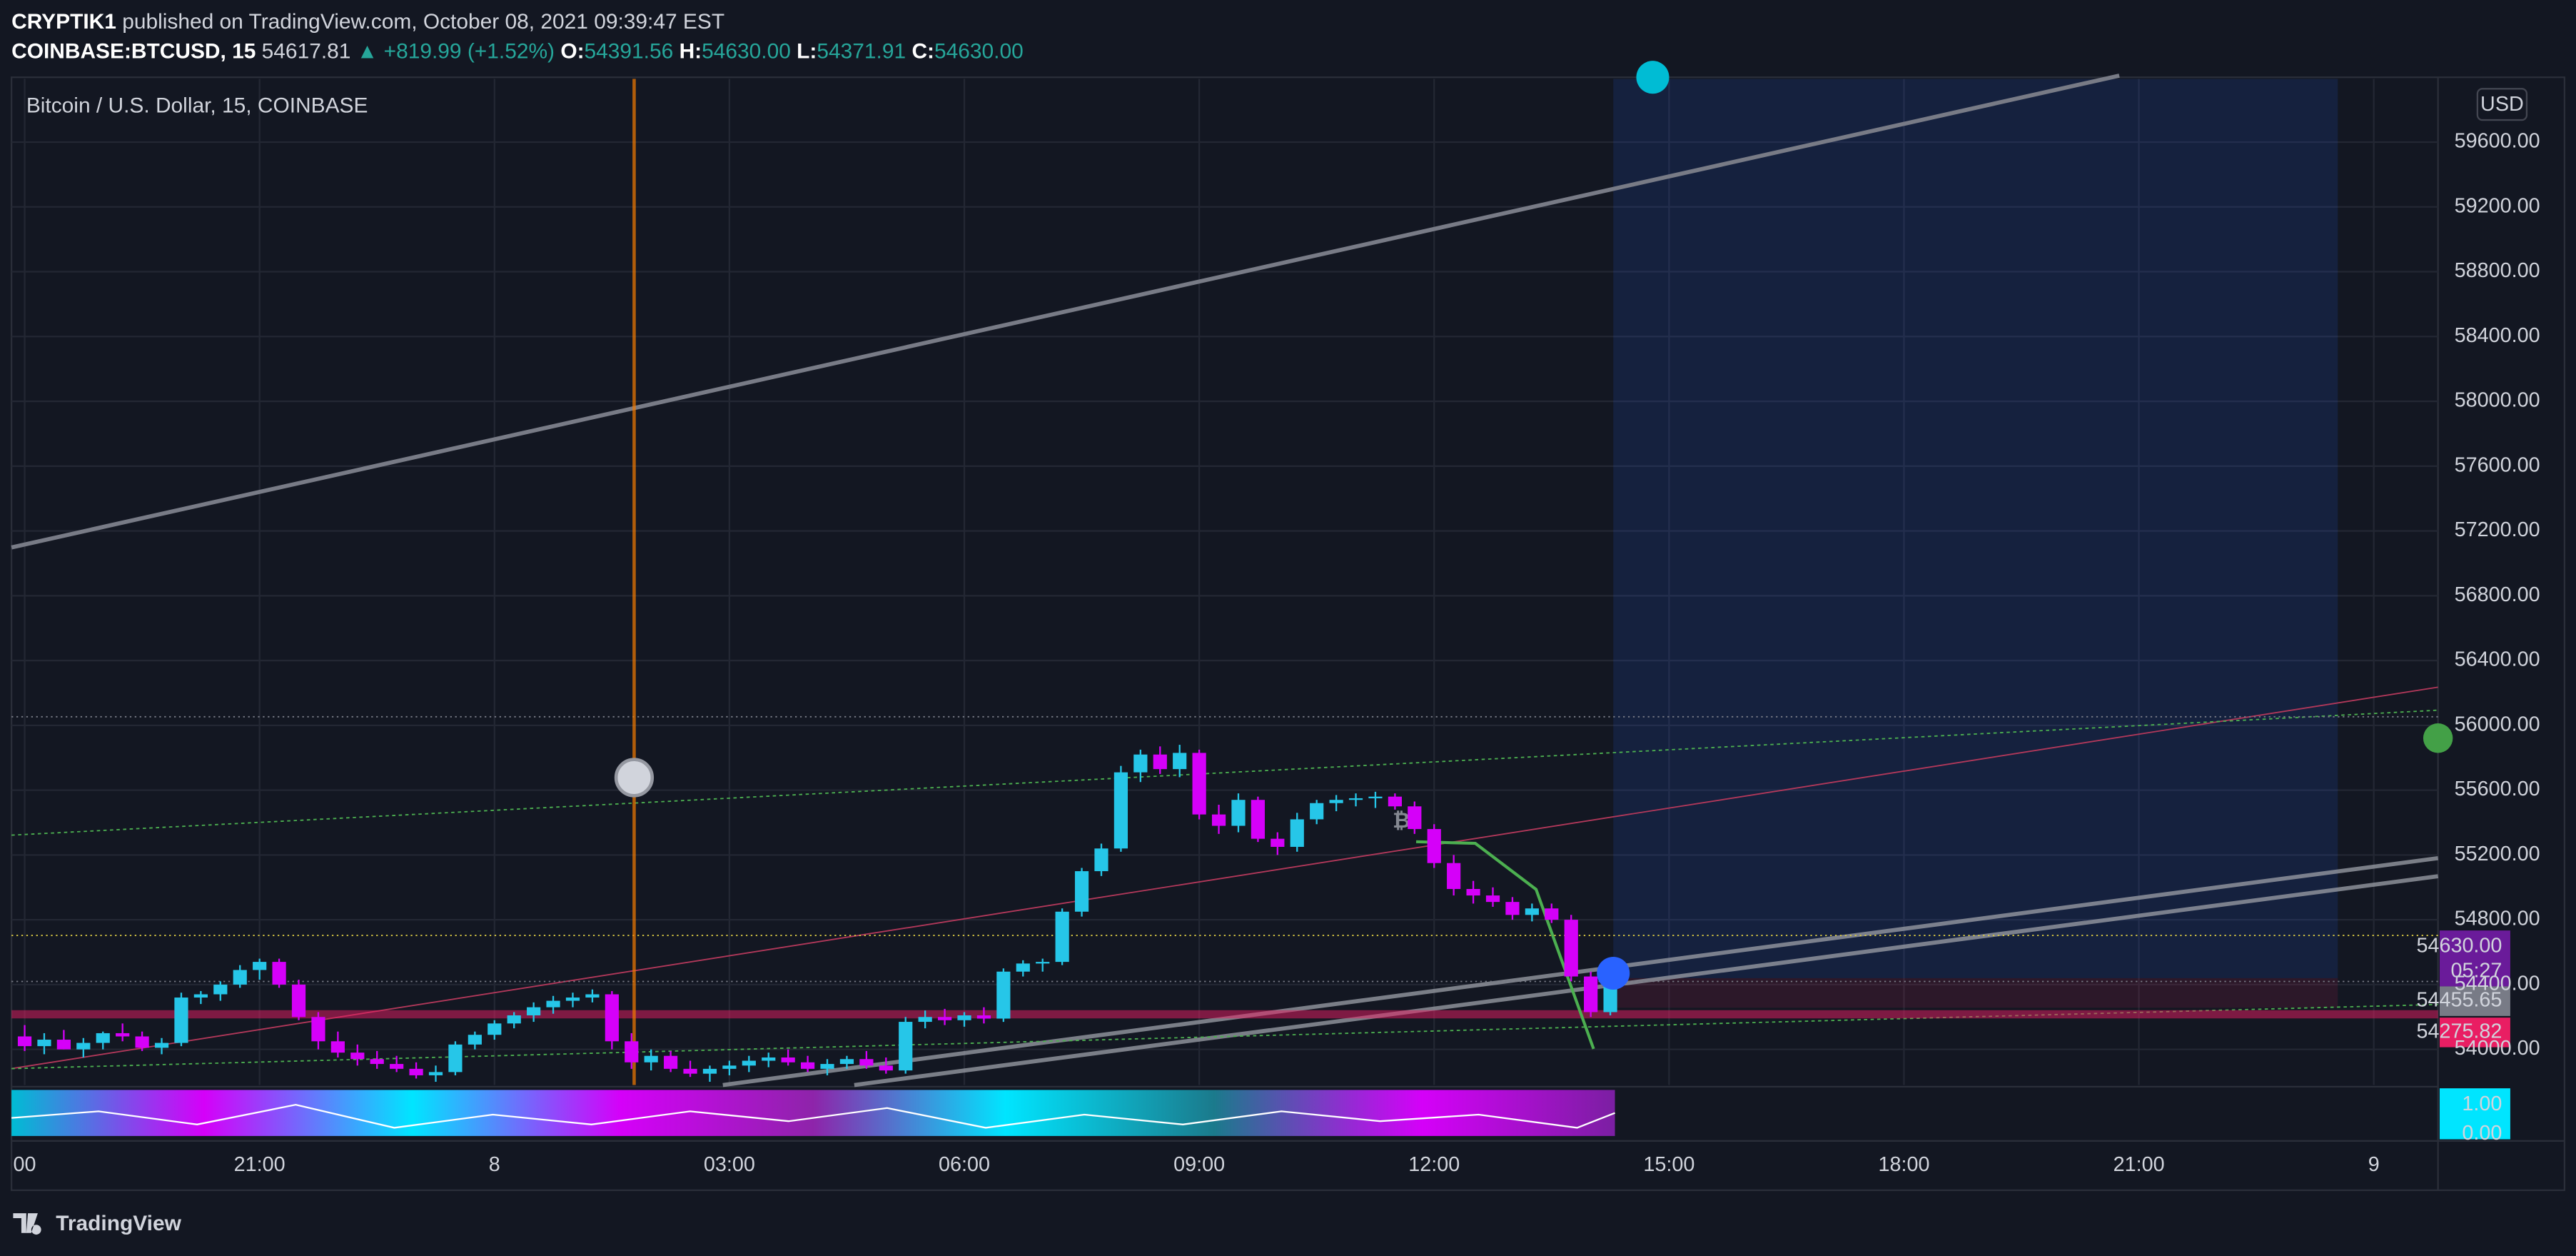  I want to click on close-value: 54630.00, so click(979, 52).